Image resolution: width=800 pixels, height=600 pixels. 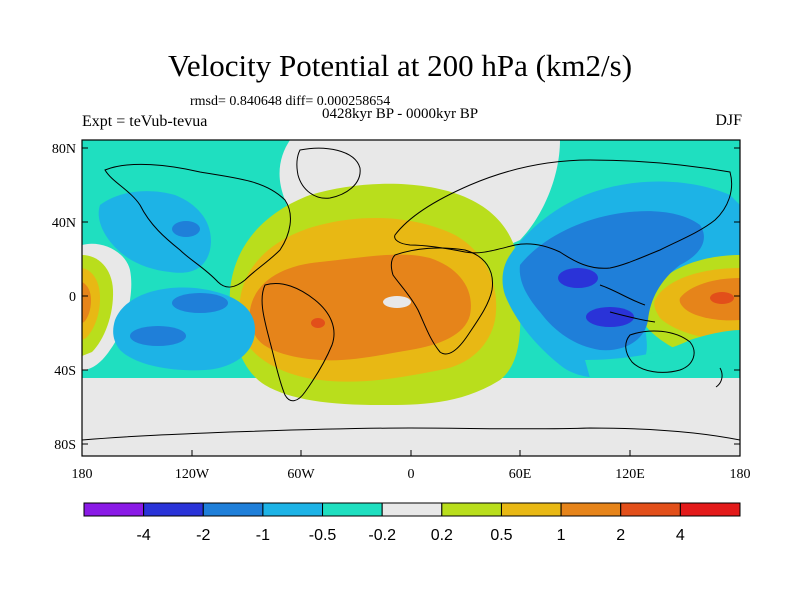 What do you see at coordinates (192, 474) in the screenshot?
I see `x-tick-label-120w: 120W` at bounding box center [192, 474].